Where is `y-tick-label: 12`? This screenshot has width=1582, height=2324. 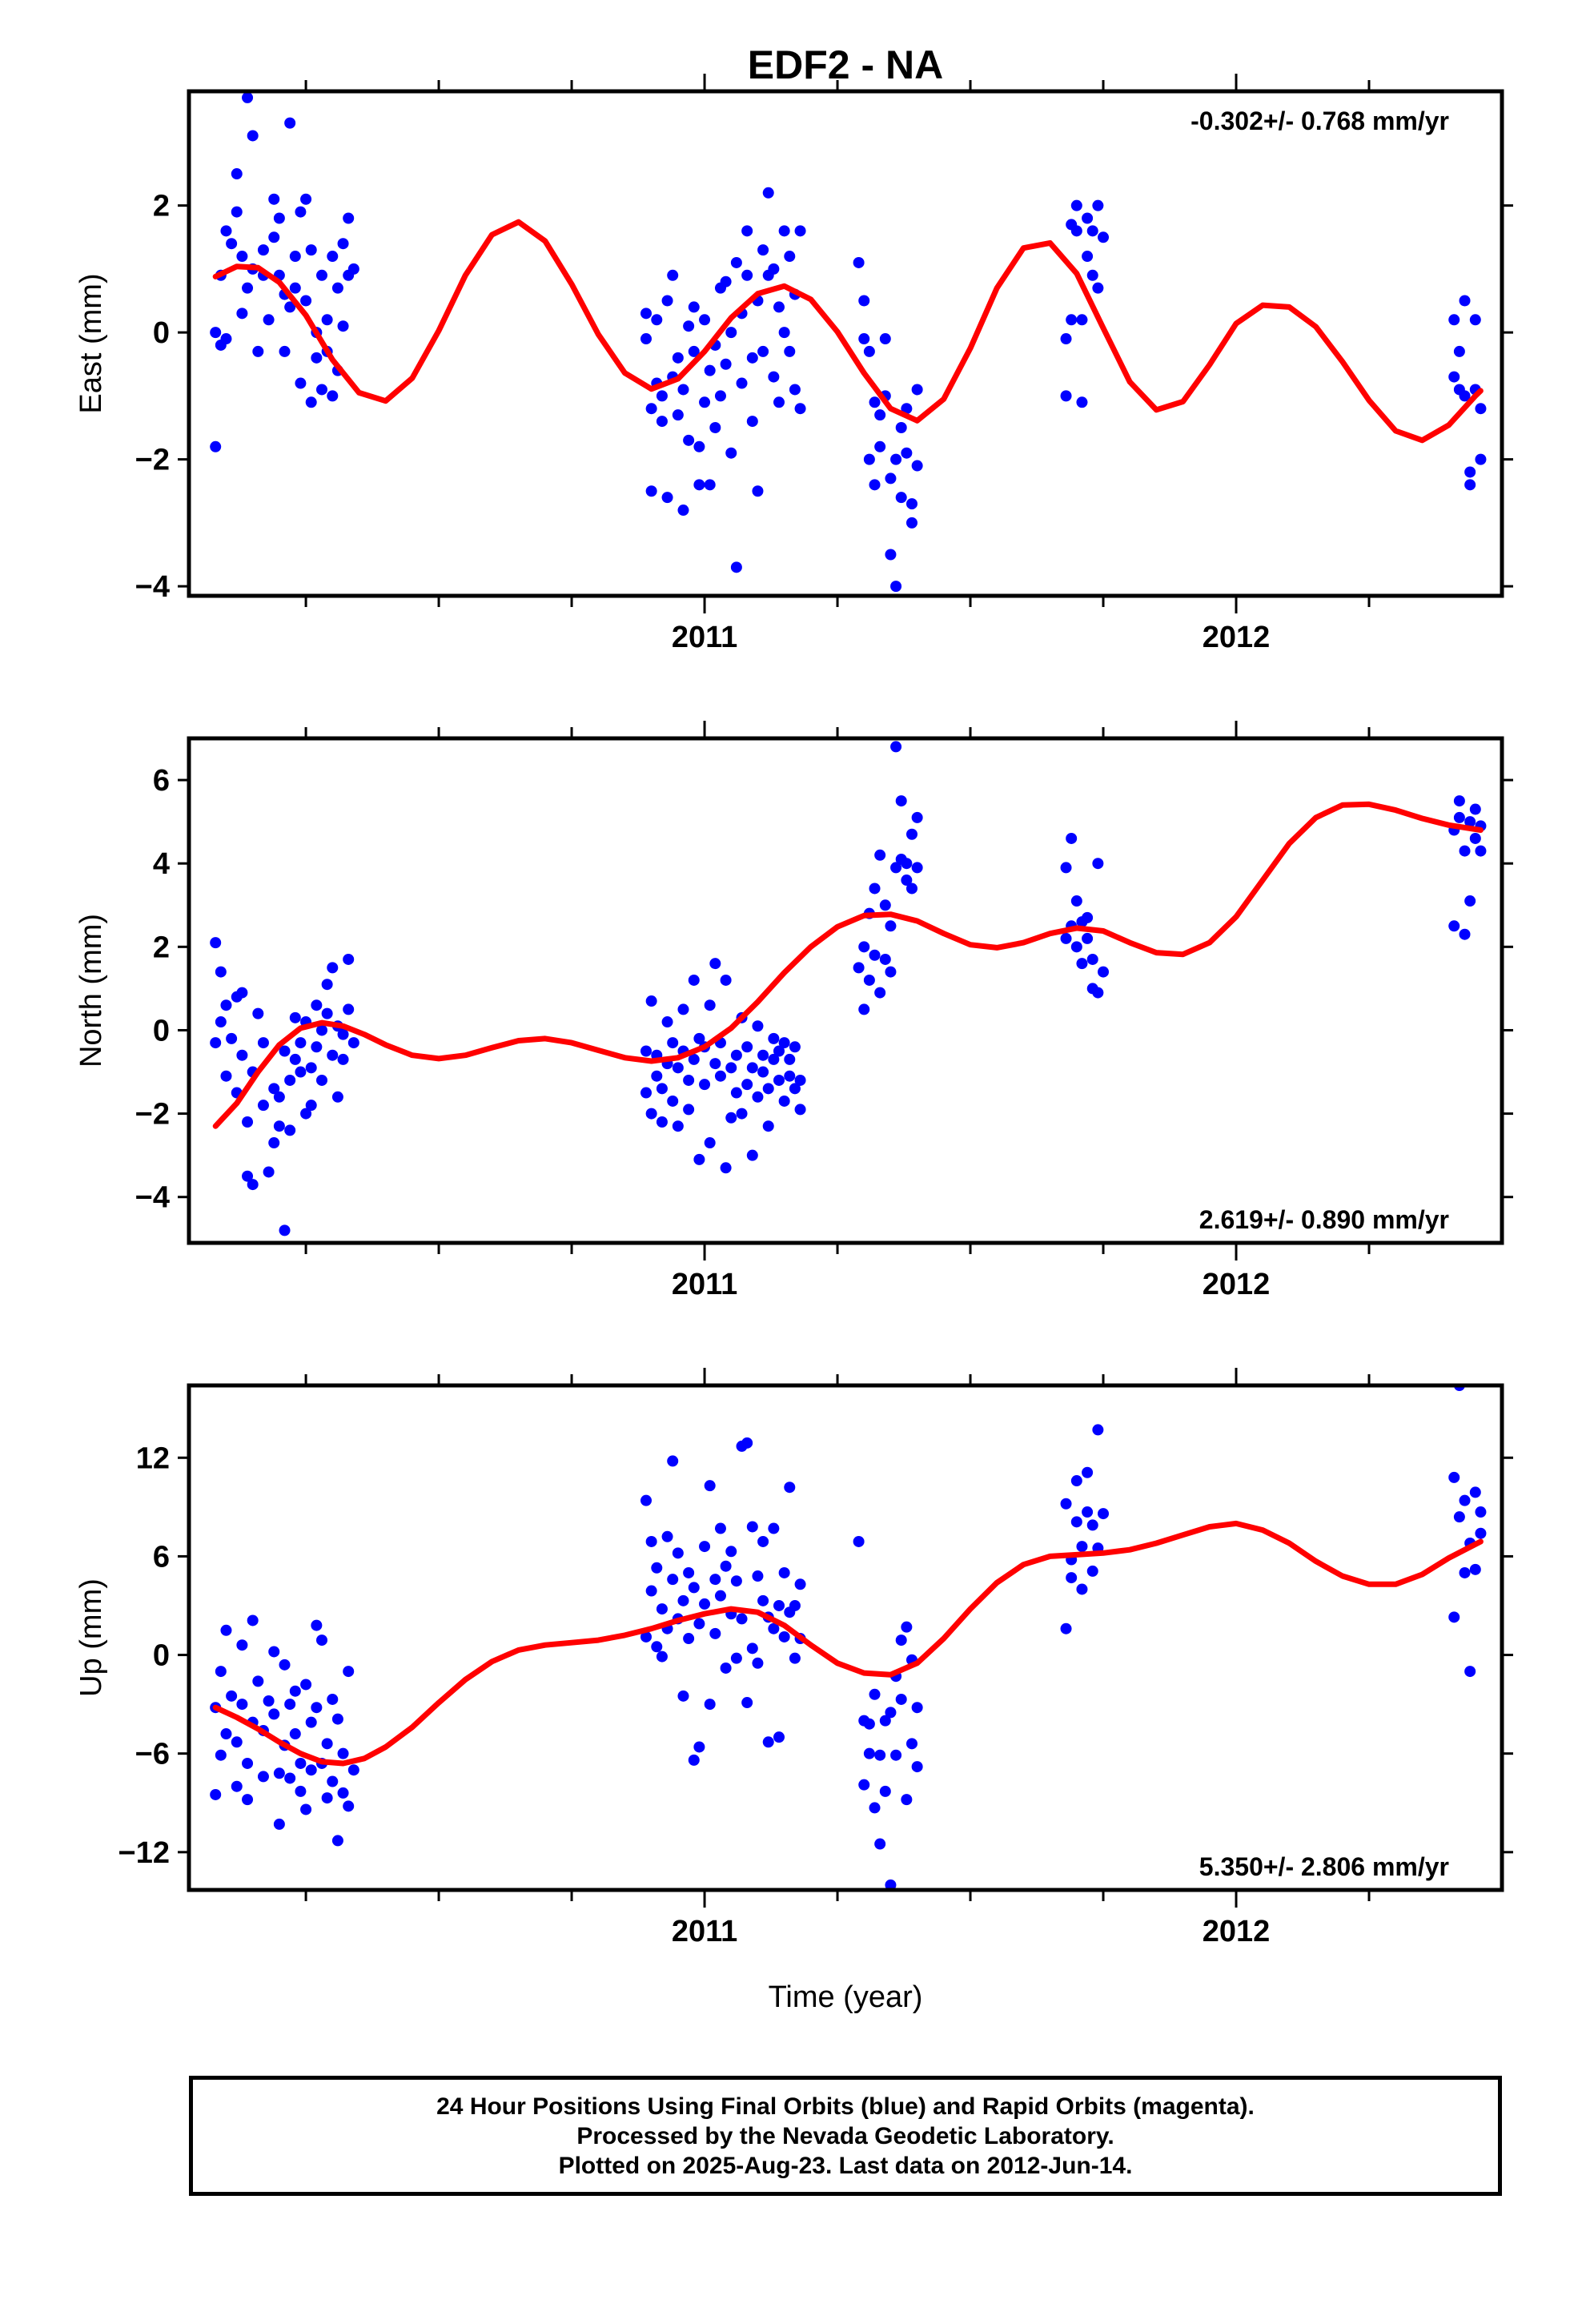
y-tick-label: 12 is located at coordinates (153, 1458).